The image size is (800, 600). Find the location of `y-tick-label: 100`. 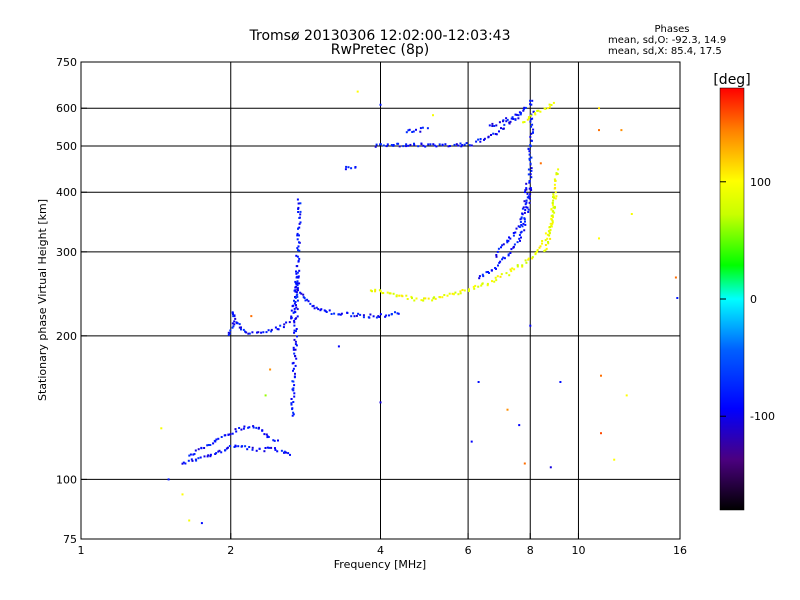

y-tick-label: 100 is located at coordinates (66, 479).